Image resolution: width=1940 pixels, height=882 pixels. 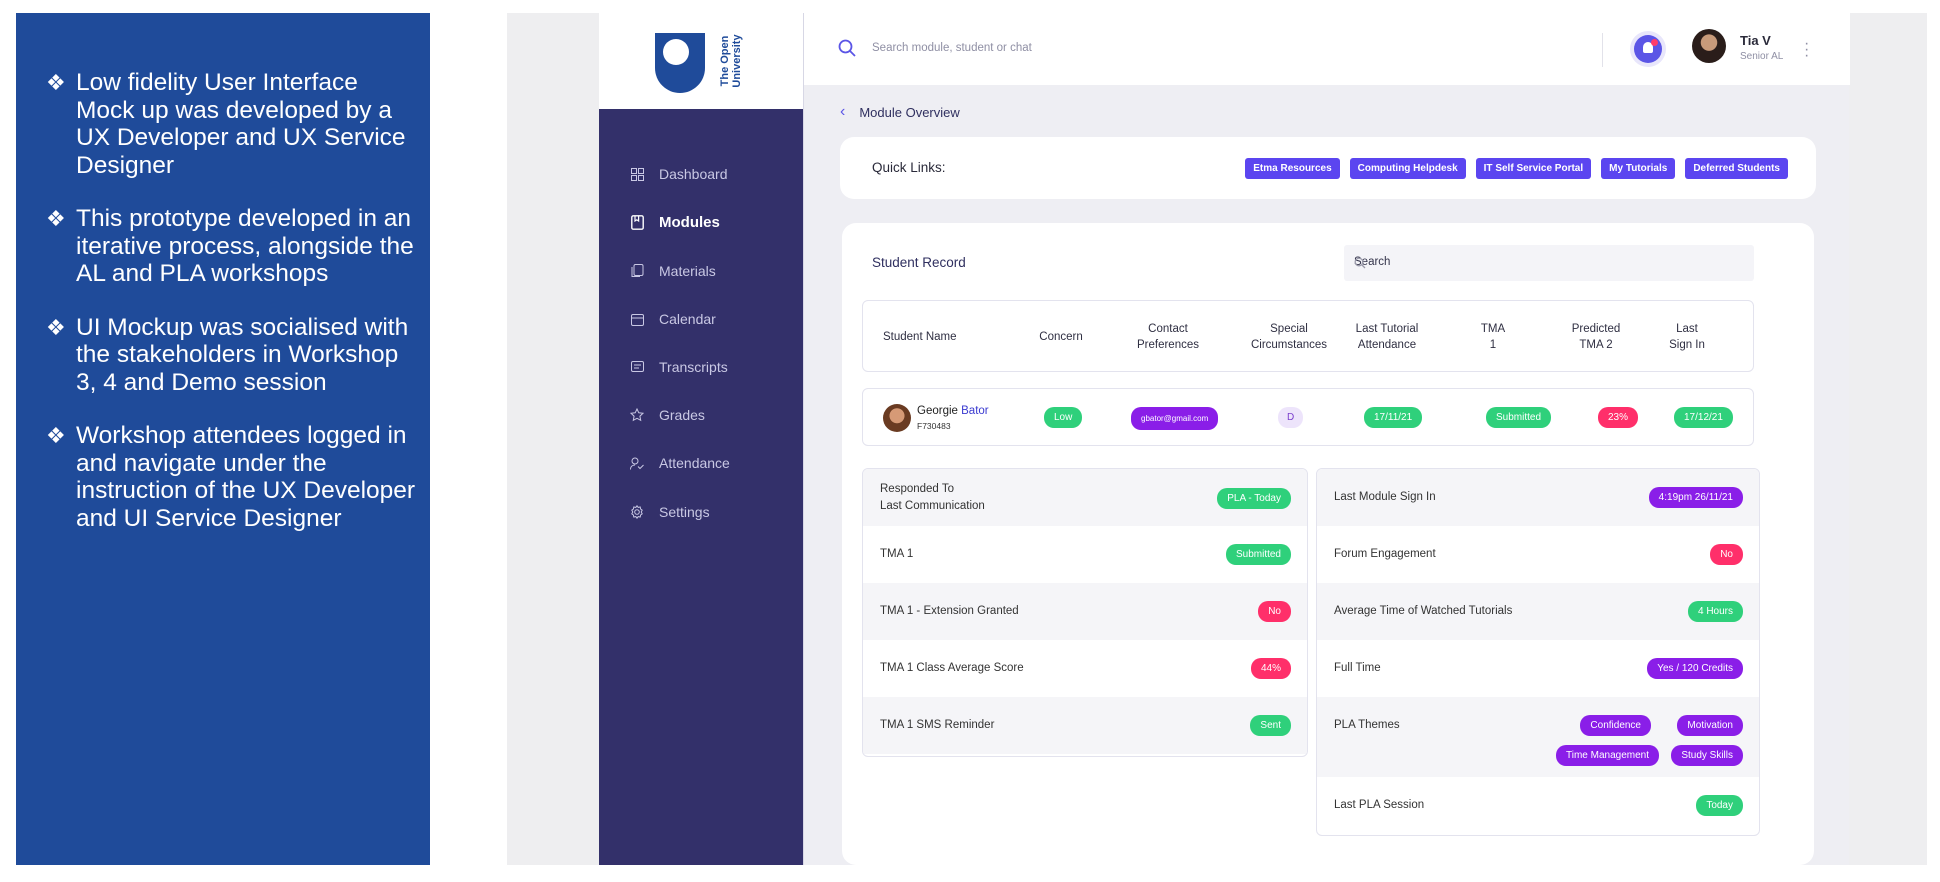 I want to click on sidebar-item-label: Transcripts, so click(x=693, y=367).